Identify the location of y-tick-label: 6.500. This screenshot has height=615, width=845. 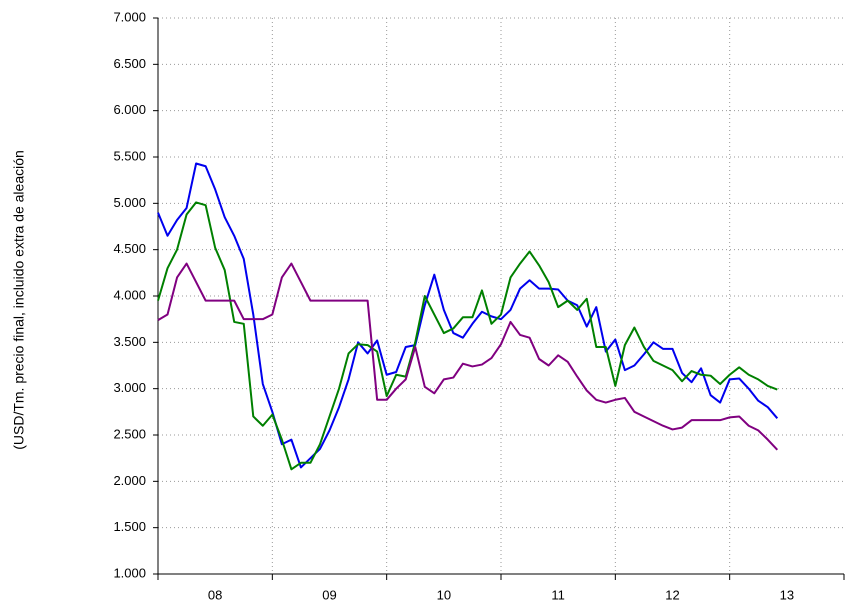
(129, 63).